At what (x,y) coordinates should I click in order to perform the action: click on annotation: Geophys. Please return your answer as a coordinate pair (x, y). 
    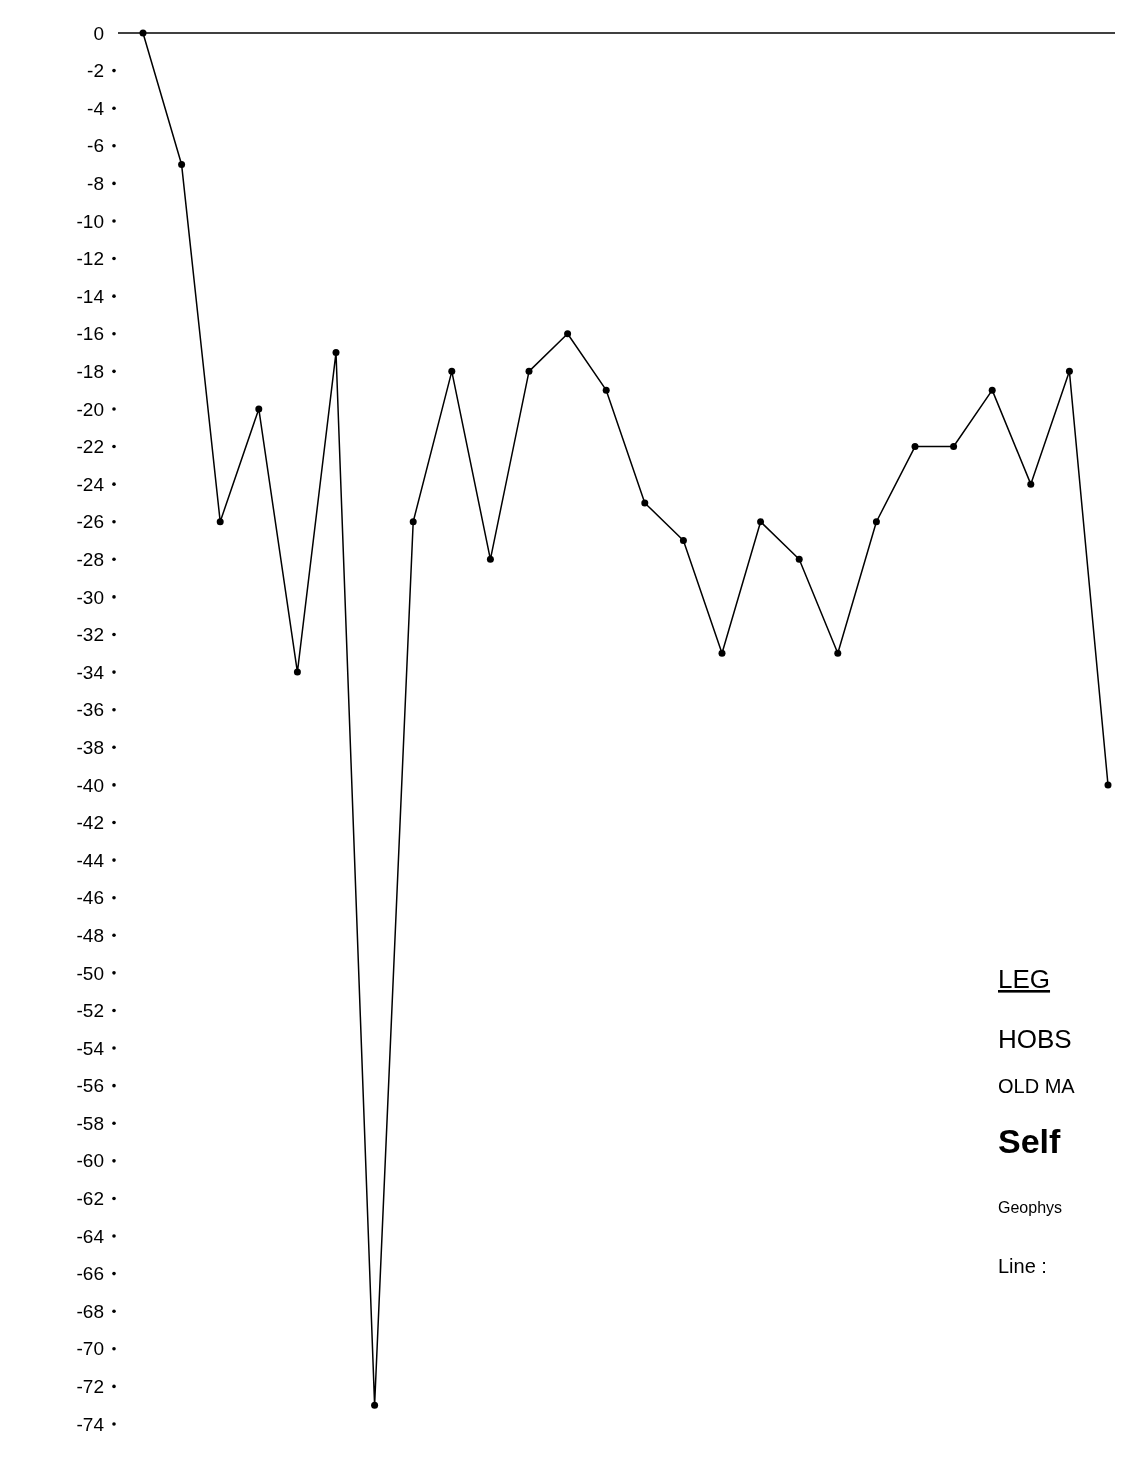
    Looking at the image, I should click on (1030, 1207).